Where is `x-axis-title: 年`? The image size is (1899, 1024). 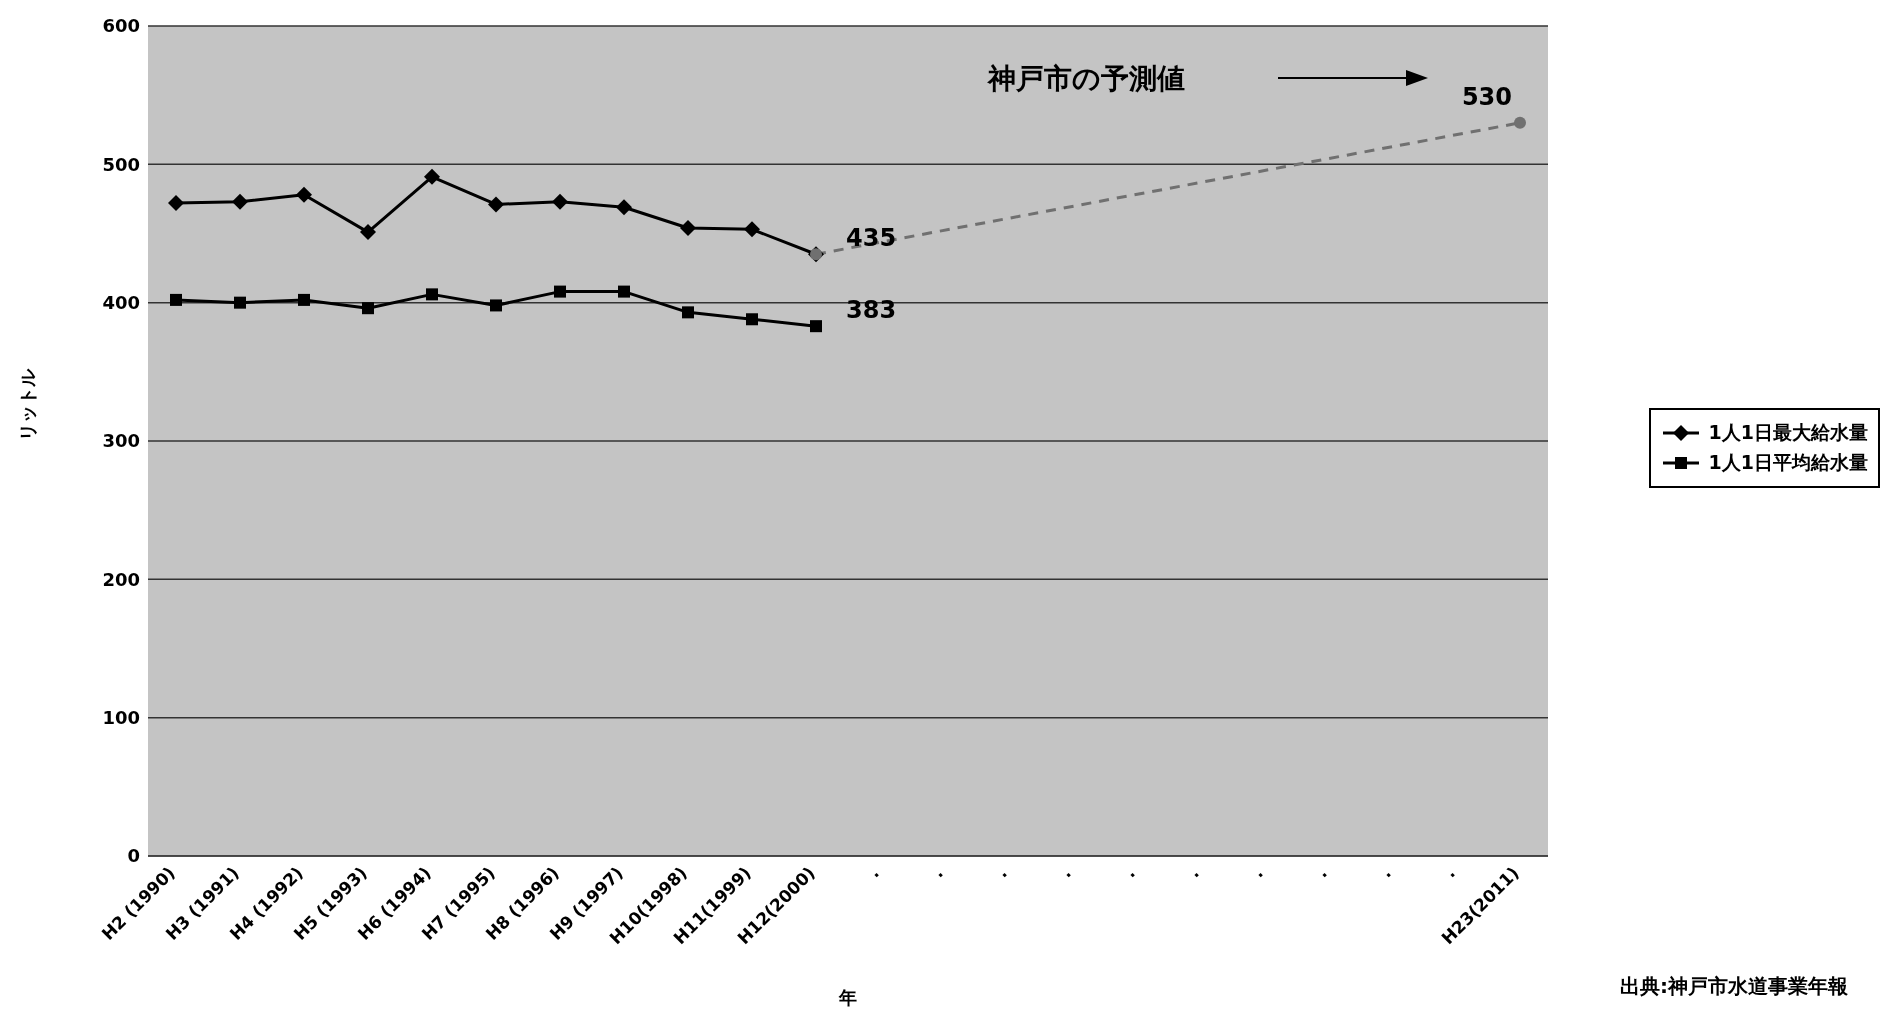
x-axis-title: 年 is located at coordinates (847, 997).